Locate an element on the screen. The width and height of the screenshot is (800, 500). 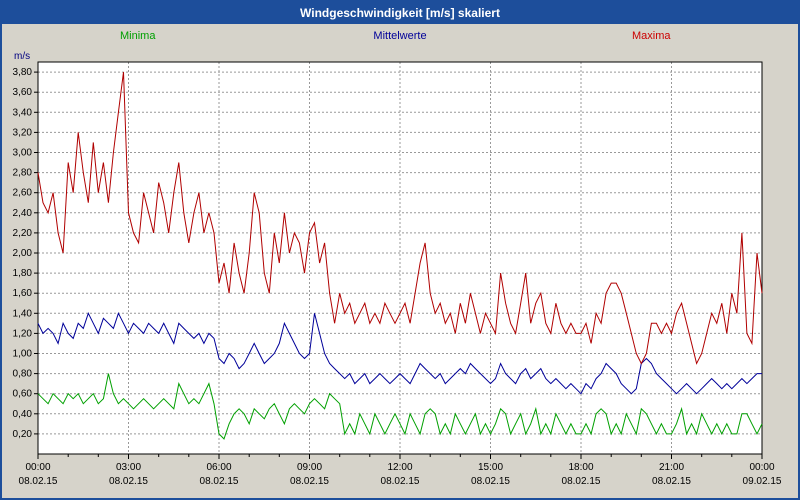
svg-text: 09:00 is located at coordinates (309, 467).